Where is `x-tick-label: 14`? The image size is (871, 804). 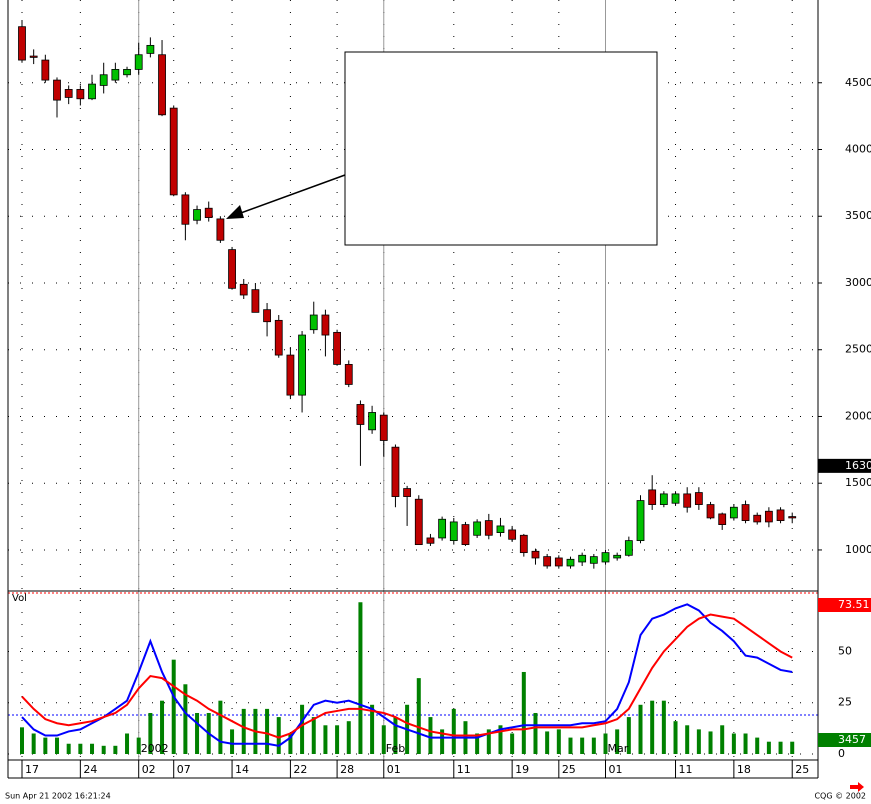
x-tick-label: 14 is located at coordinates (242, 769).